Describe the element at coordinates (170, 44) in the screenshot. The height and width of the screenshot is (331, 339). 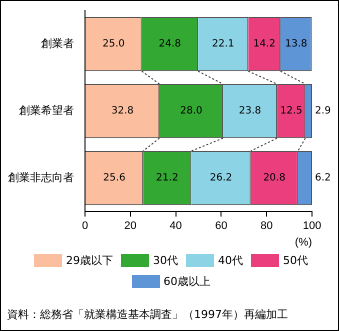
I see `data-label: 24.8` at that location.